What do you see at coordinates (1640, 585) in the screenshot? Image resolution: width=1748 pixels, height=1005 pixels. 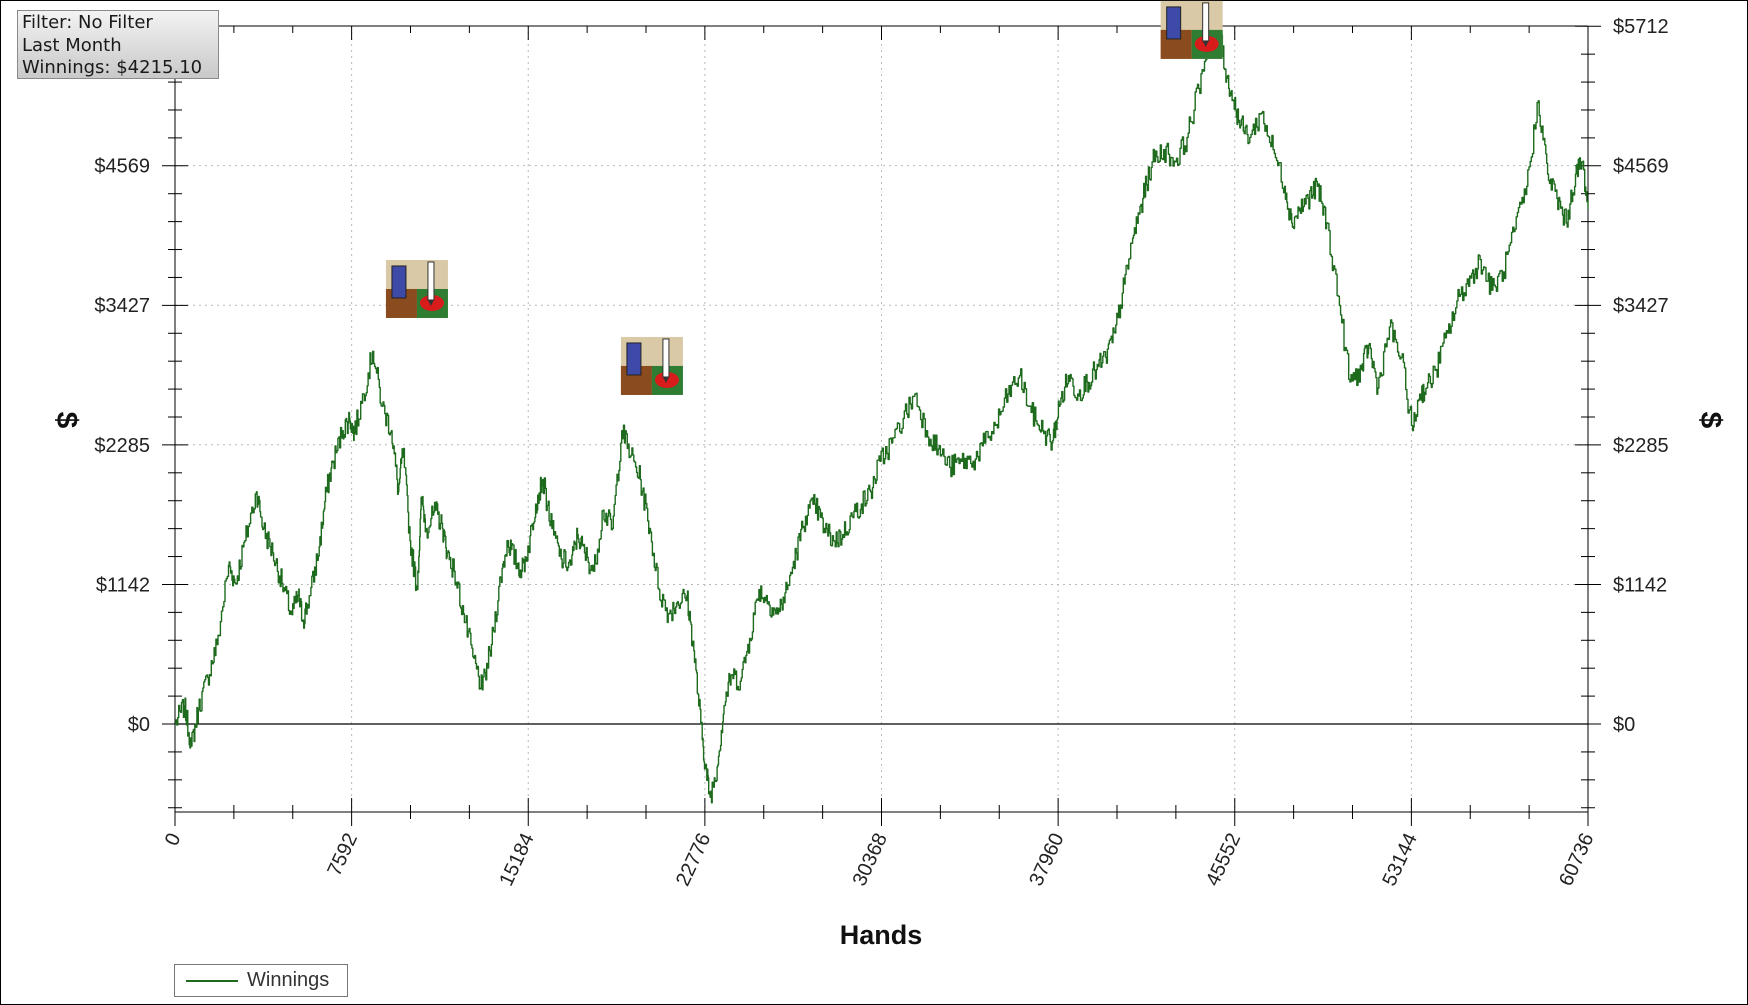 I see `y-tick-label-right: $1142` at bounding box center [1640, 585].